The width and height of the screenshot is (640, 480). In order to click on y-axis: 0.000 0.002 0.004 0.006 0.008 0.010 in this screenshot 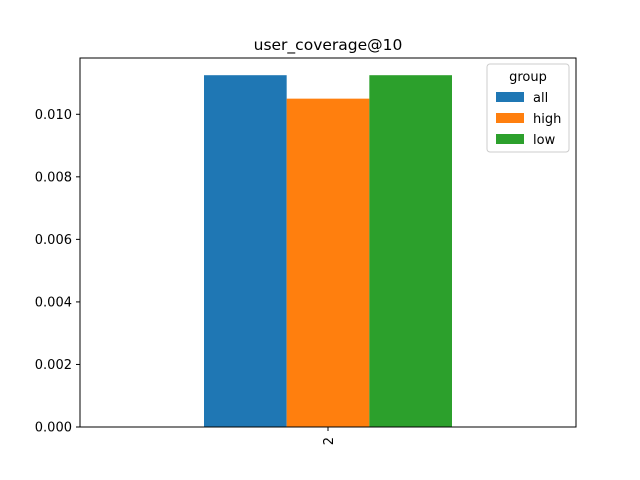, I will do `click(57, 272)`.